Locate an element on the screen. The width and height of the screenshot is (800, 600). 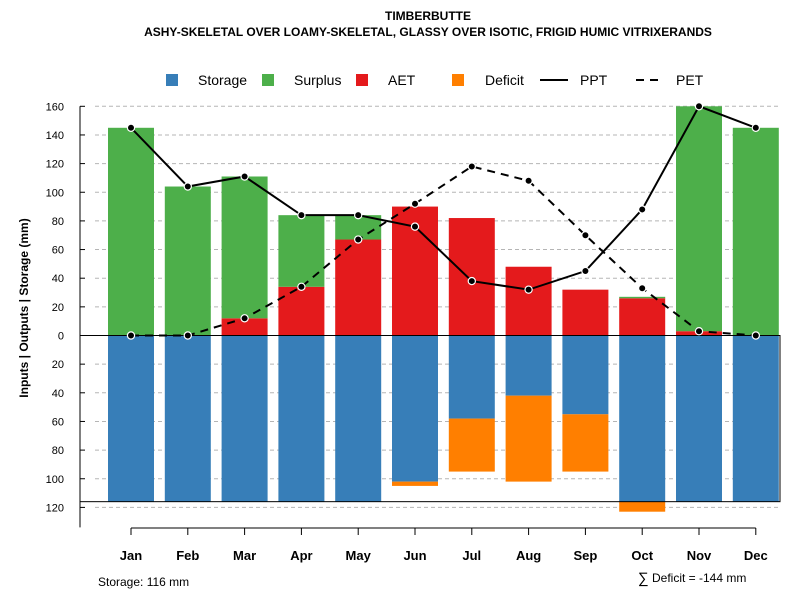
point-ppt-feb is located at coordinates (187, 186).